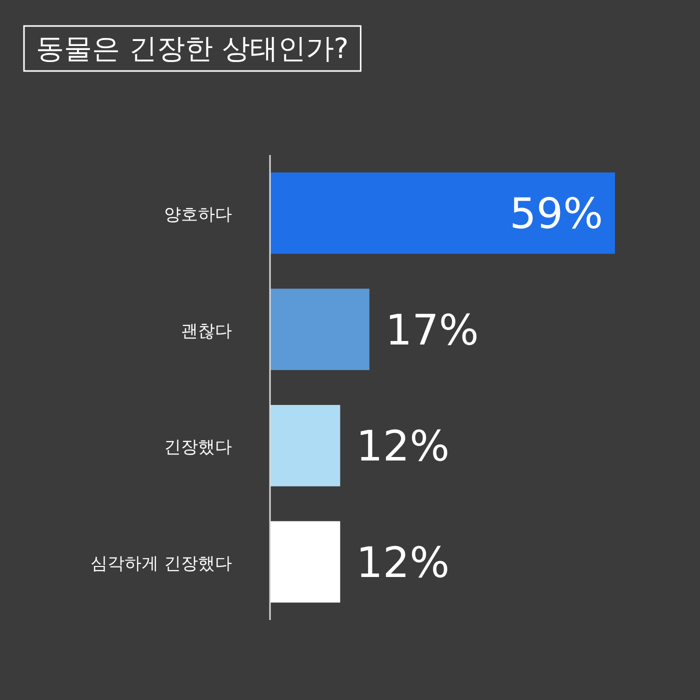  What do you see at coordinates (161, 564) in the screenshot?
I see `y-tick-label: 심각하게 긴장했다` at bounding box center [161, 564].